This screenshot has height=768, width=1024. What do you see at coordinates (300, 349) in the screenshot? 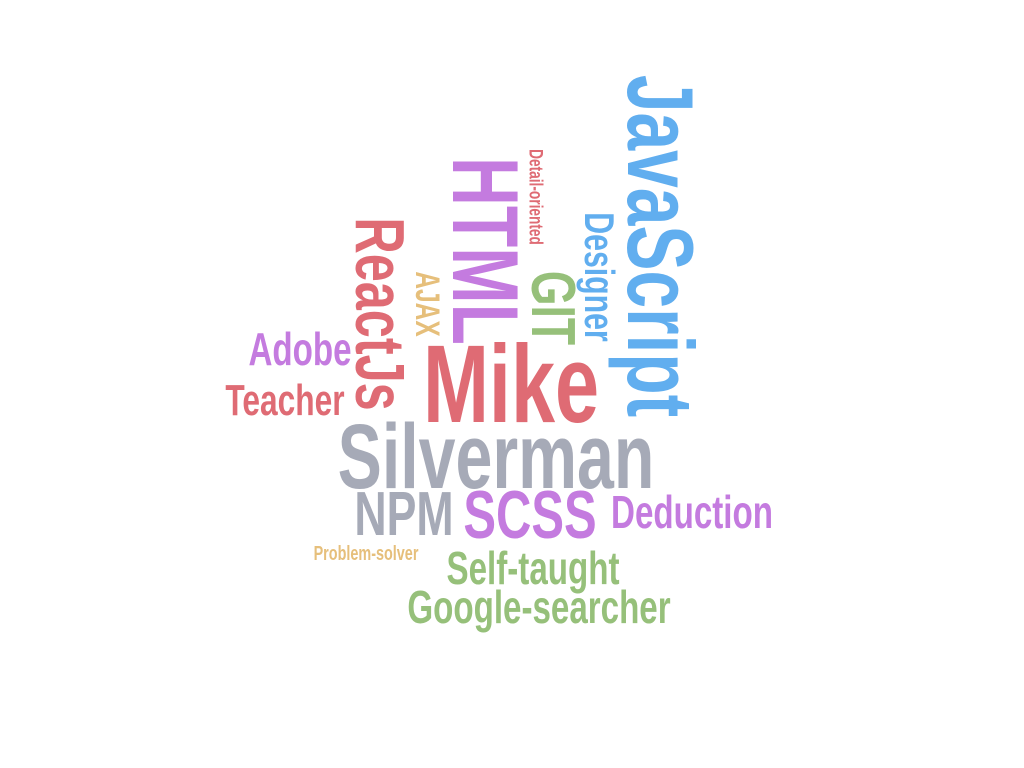
I see `word-adobe: Adobe` at bounding box center [300, 349].